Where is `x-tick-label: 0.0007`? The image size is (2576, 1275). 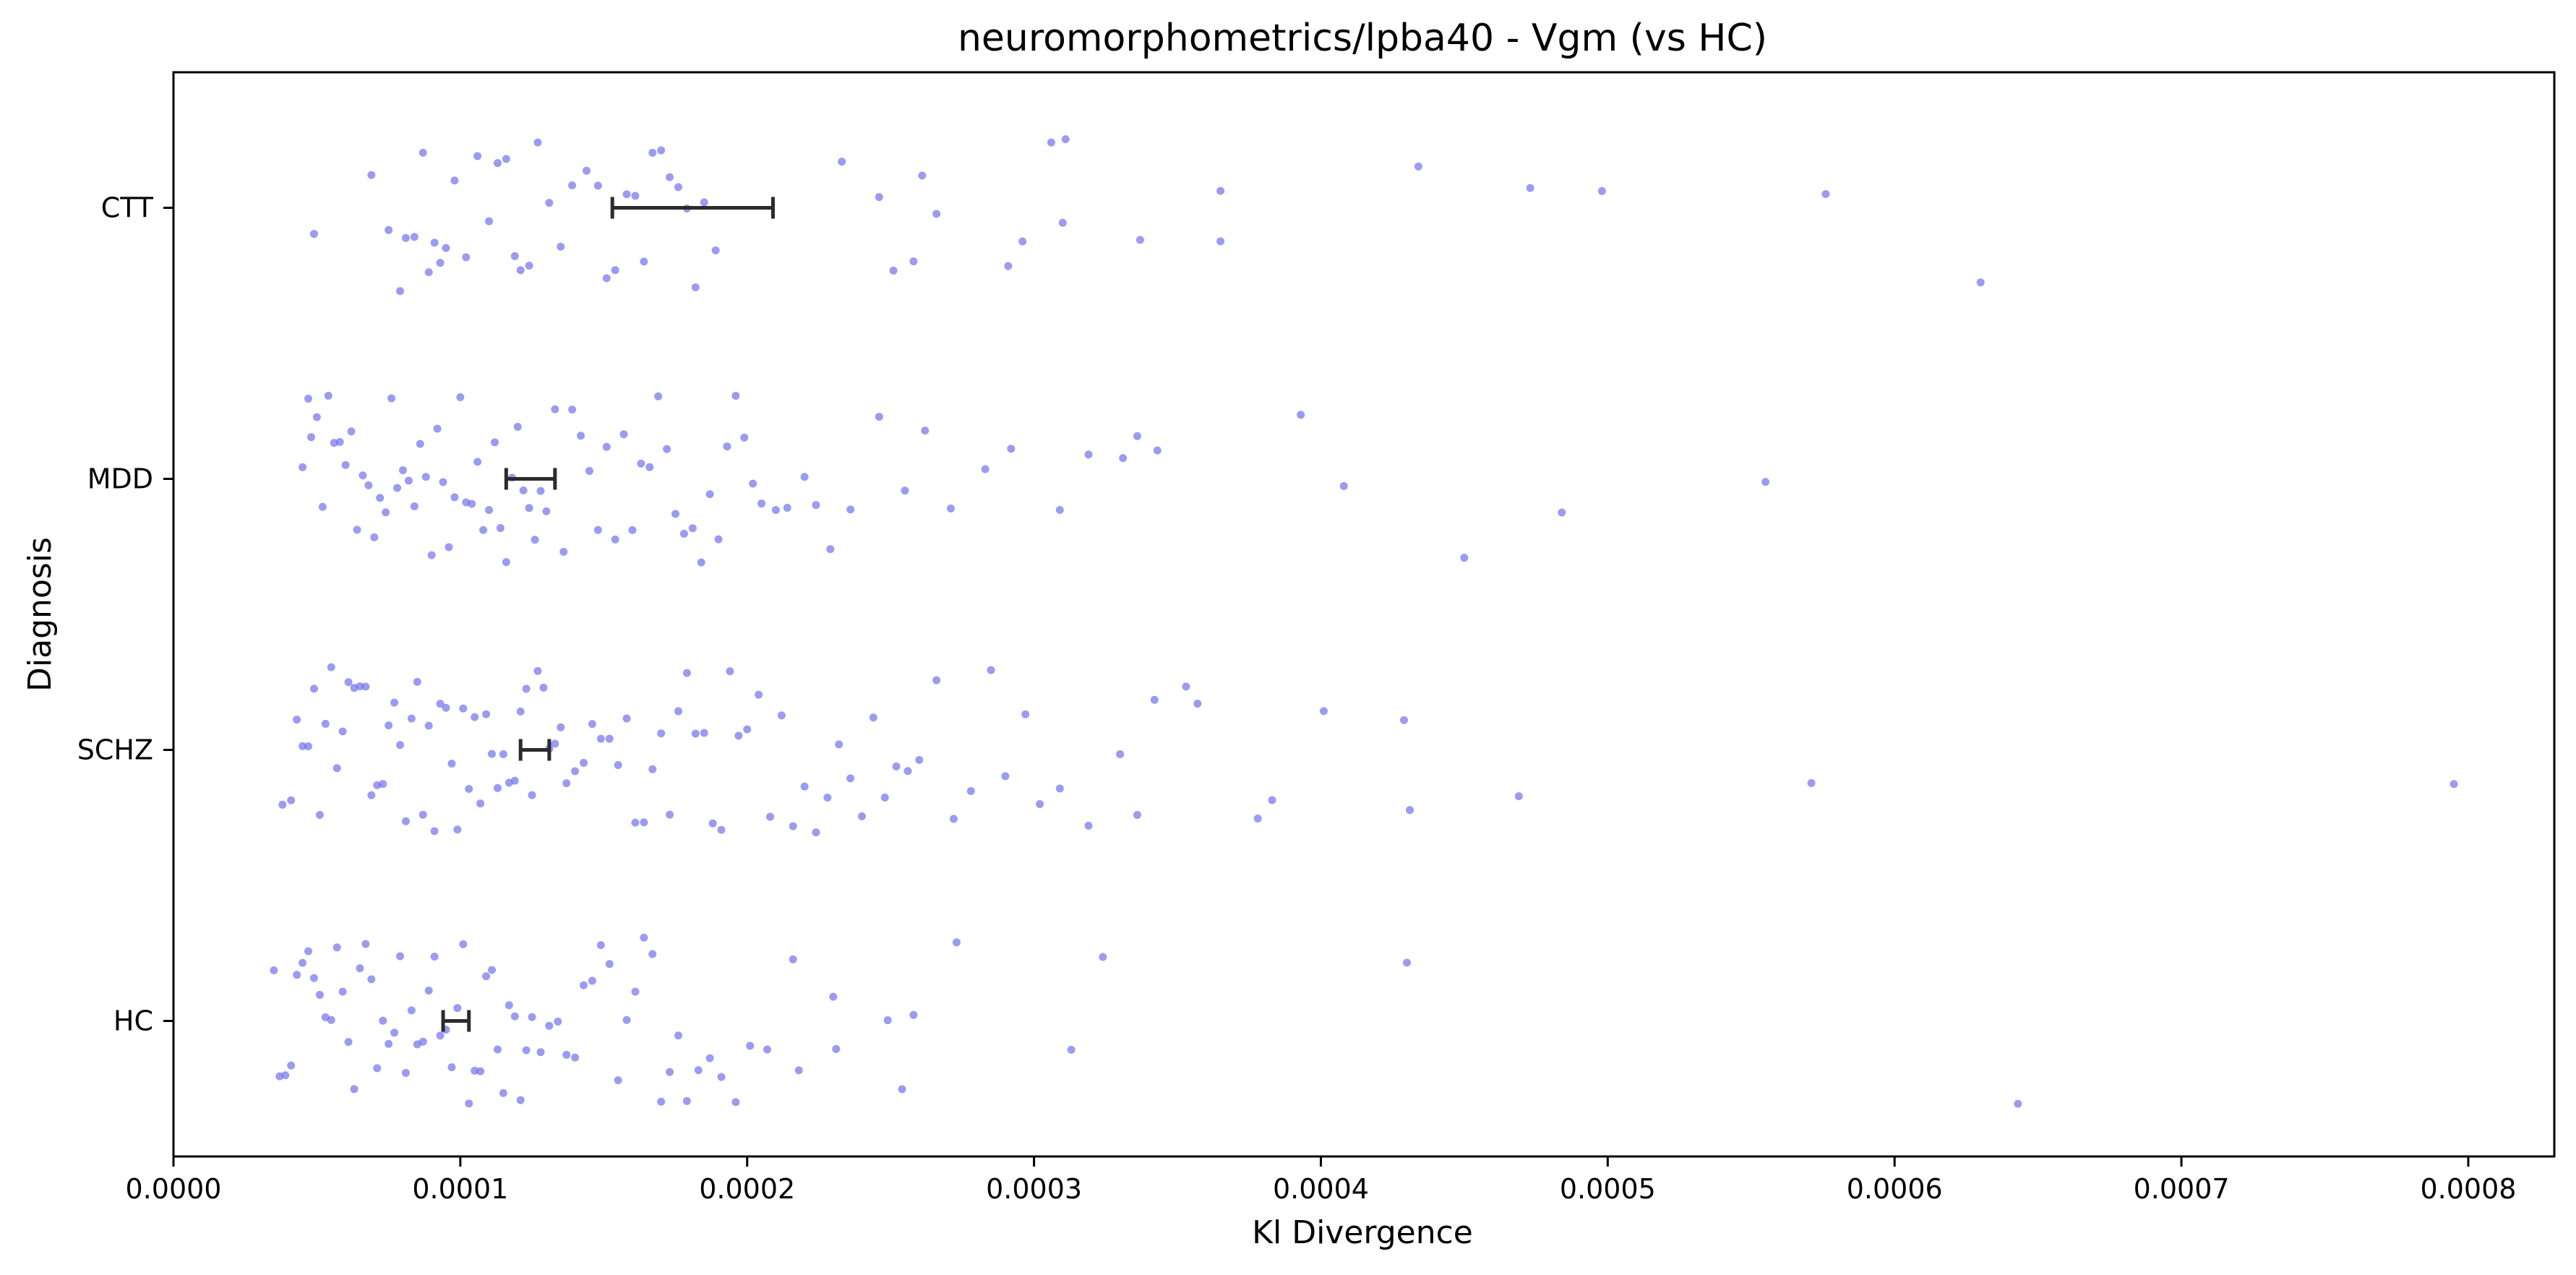
x-tick-label: 0.0007 is located at coordinates (2182, 1189).